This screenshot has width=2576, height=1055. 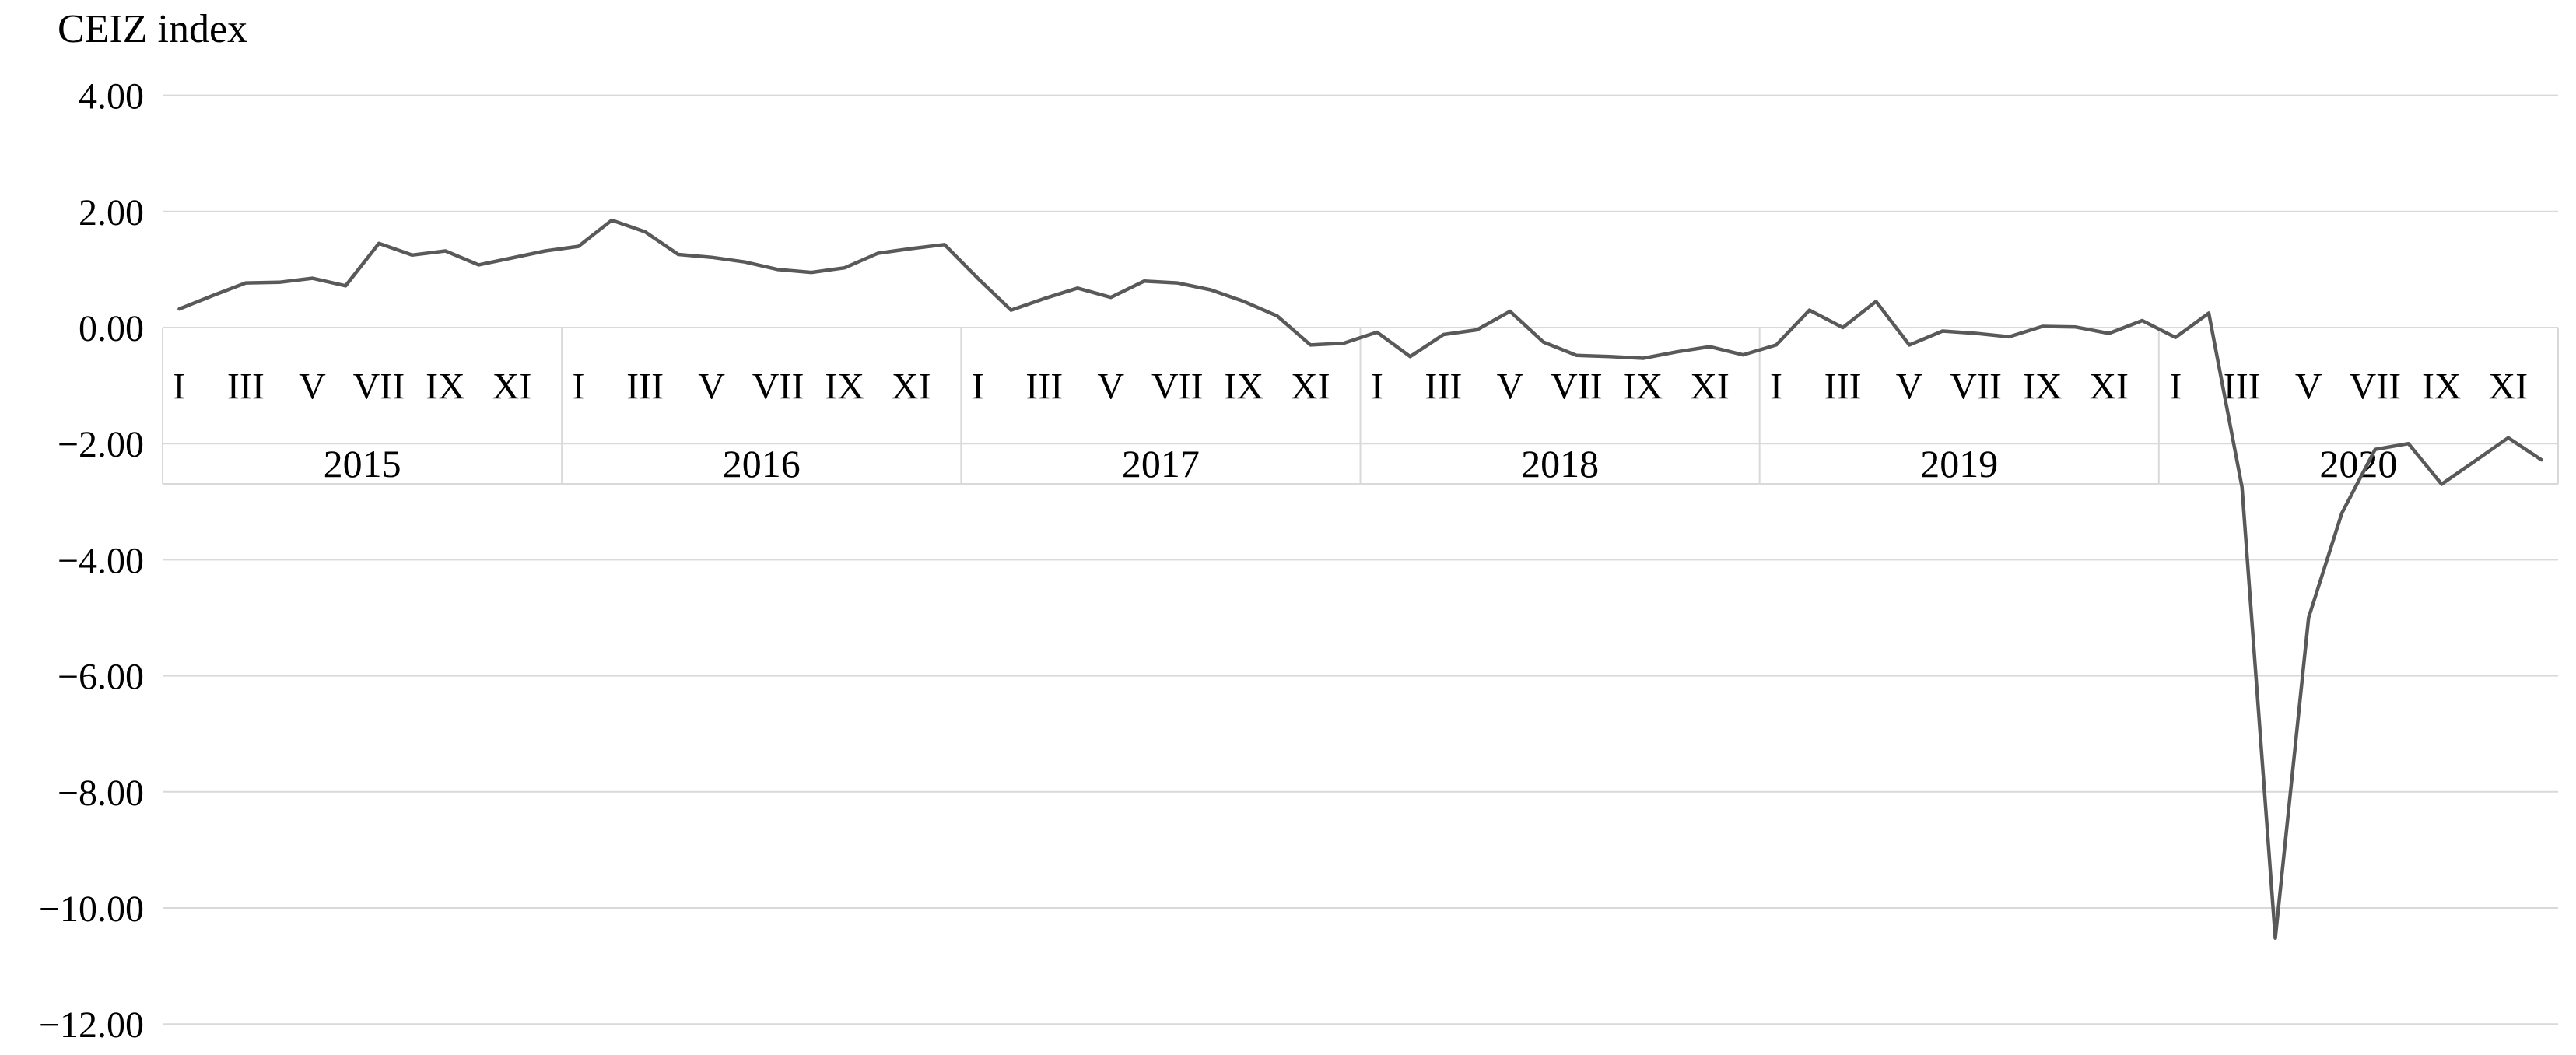 What do you see at coordinates (153, 29) in the screenshot?
I see `chart-title: CEIZ index` at bounding box center [153, 29].